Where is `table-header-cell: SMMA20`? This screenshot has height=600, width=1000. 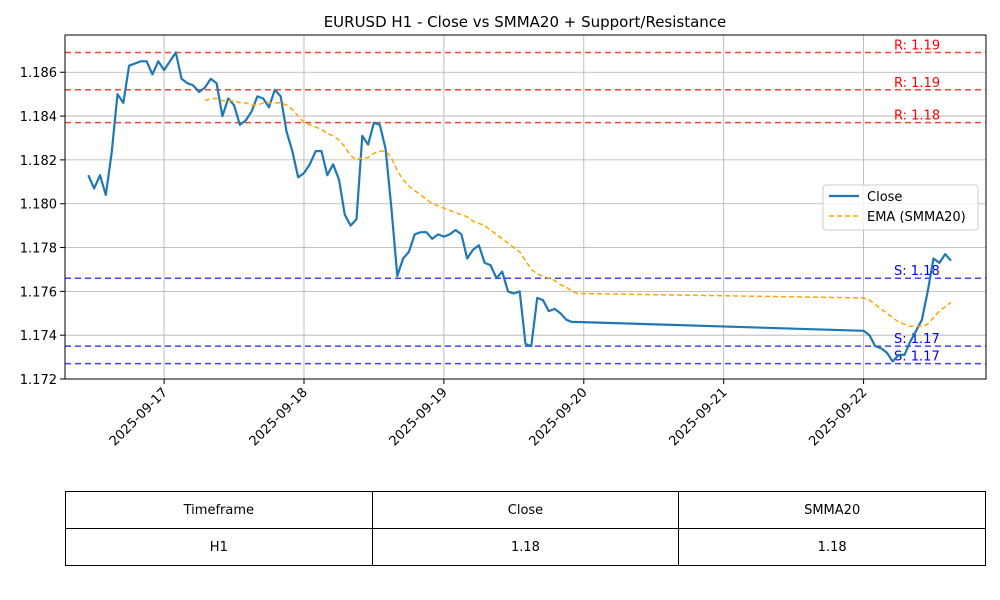 table-header-cell: SMMA20 is located at coordinates (832, 510).